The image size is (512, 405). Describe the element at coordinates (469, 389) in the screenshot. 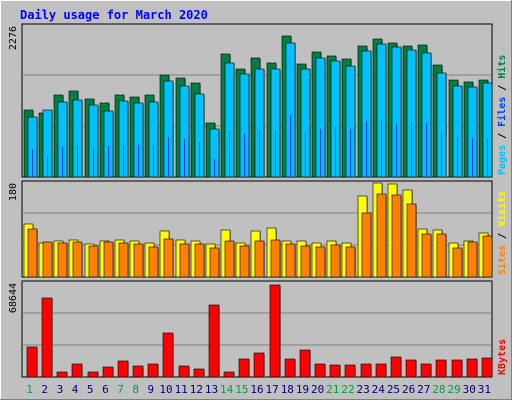

I see `x-tick-label-day-30: 30` at that location.